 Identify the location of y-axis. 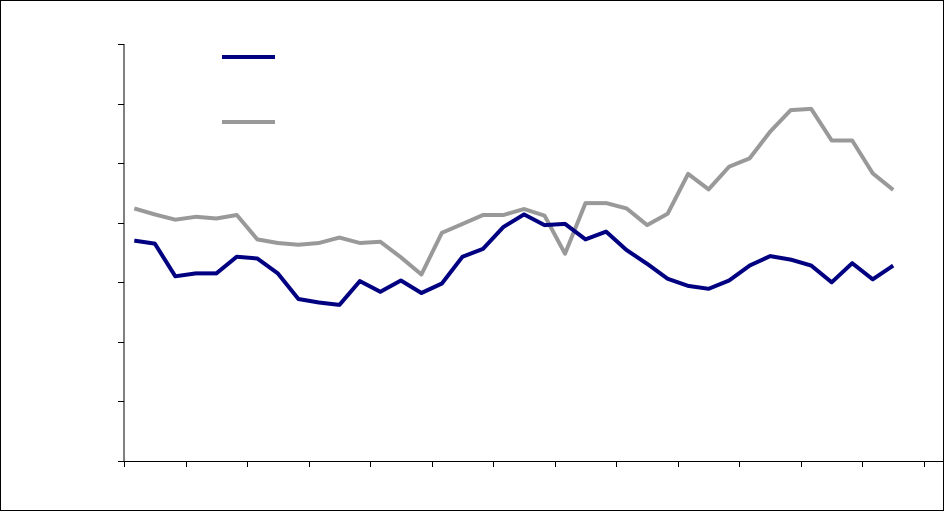
(121, 253).